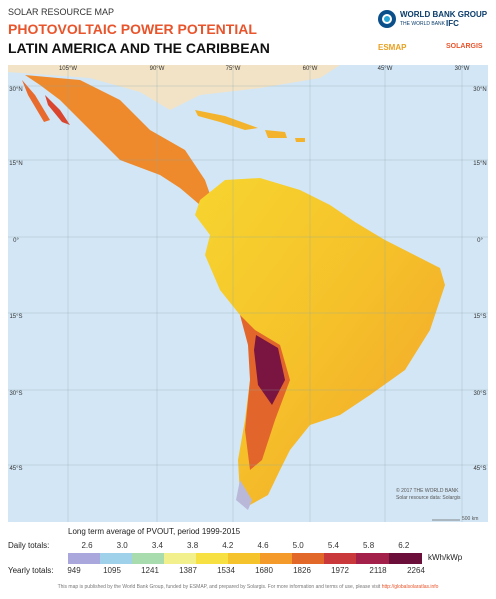 The image size is (496, 599). Describe the element at coordinates (470, 519) in the screenshot. I see `scale: 500 km` at that location.